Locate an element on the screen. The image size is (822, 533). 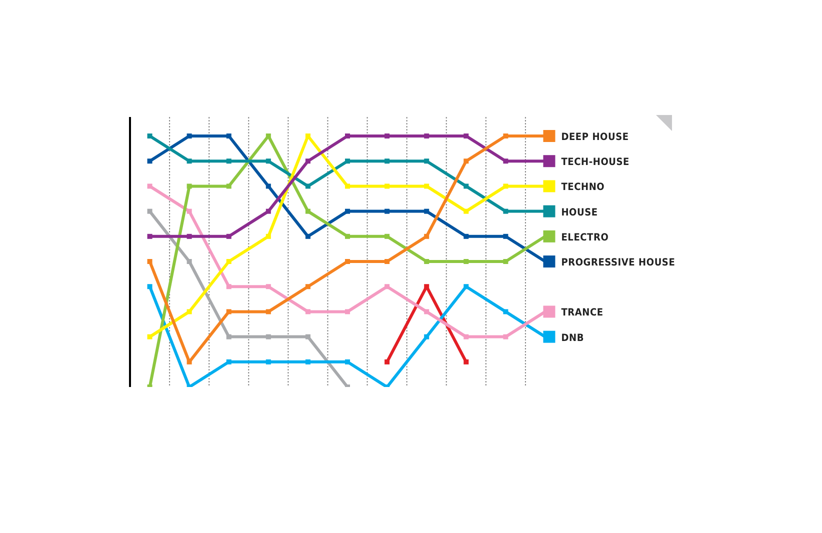
series-label: PROGRESSIVE HOUSE is located at coordinates (618, 263).